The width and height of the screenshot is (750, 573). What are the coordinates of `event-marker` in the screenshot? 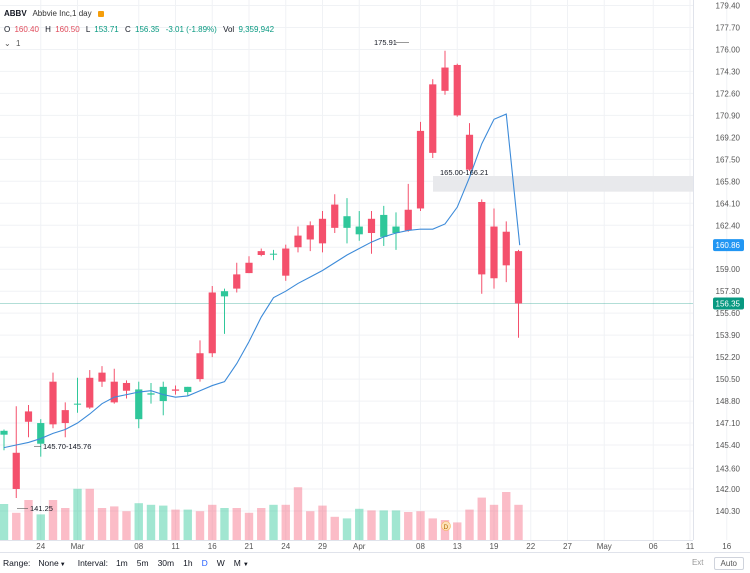 It's located at (446, 526).